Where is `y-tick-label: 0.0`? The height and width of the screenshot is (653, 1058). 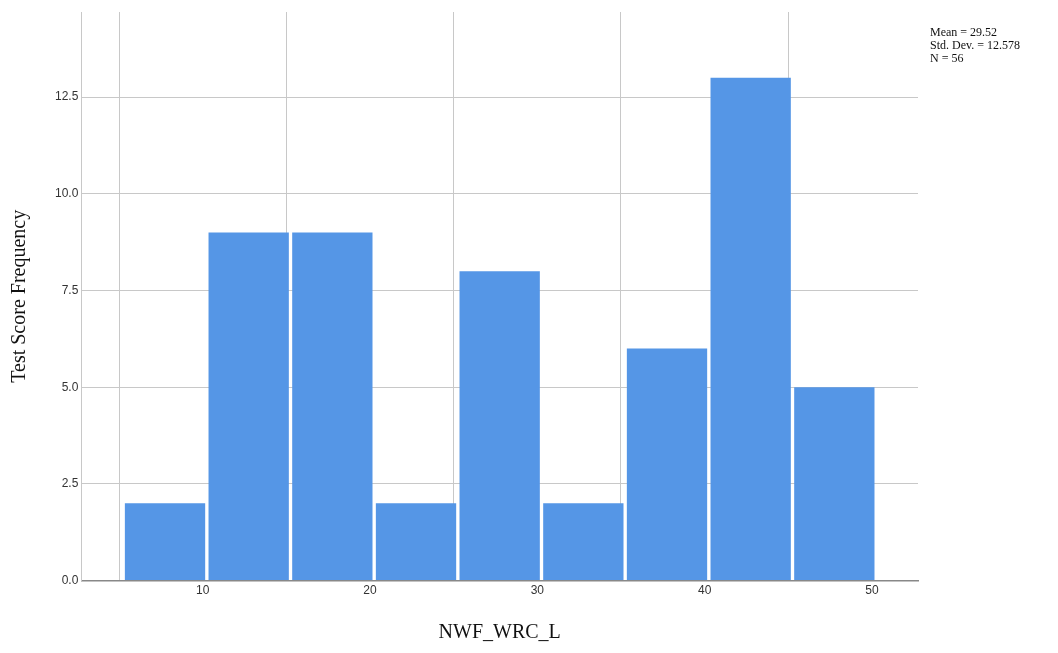 y-tick-label: 0.0 is located at coordinates (70, 579).